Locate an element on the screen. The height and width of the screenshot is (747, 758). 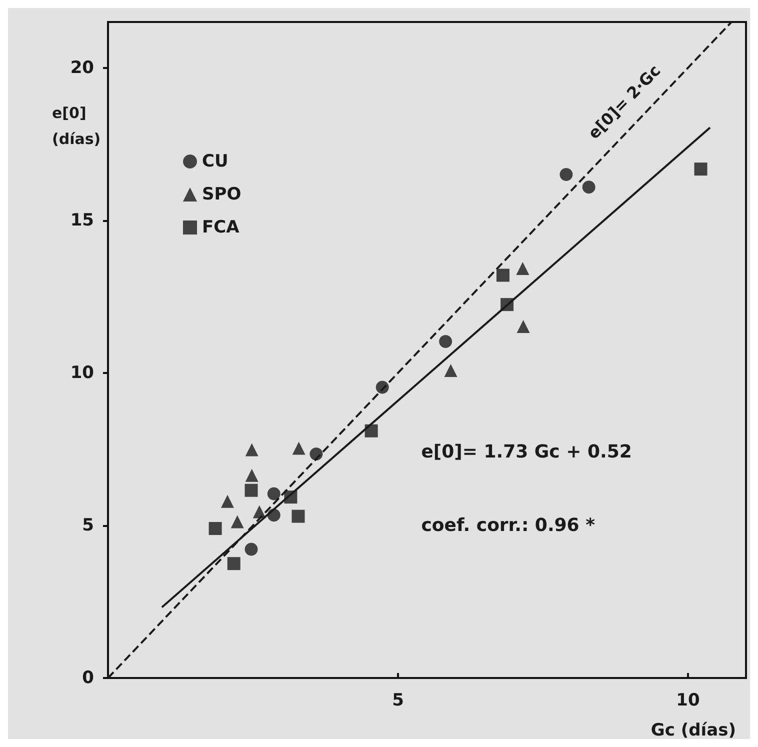
x-axis-title: Gc (días) is located at coordinates (693, 730).